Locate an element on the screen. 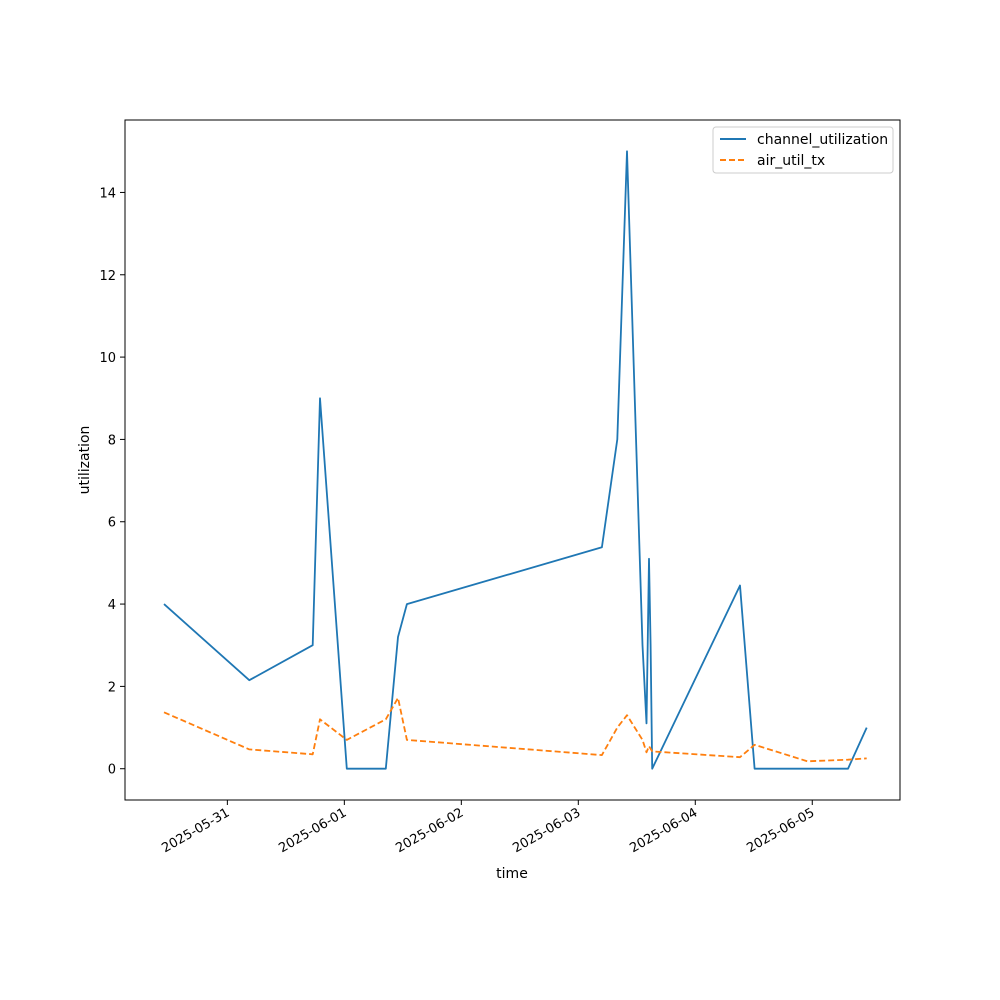 This screenshot has width=1000, height=1000. y-axis-ticks: 0 2 4 6 8 10 12 14 is located at coordinates (112, 482).